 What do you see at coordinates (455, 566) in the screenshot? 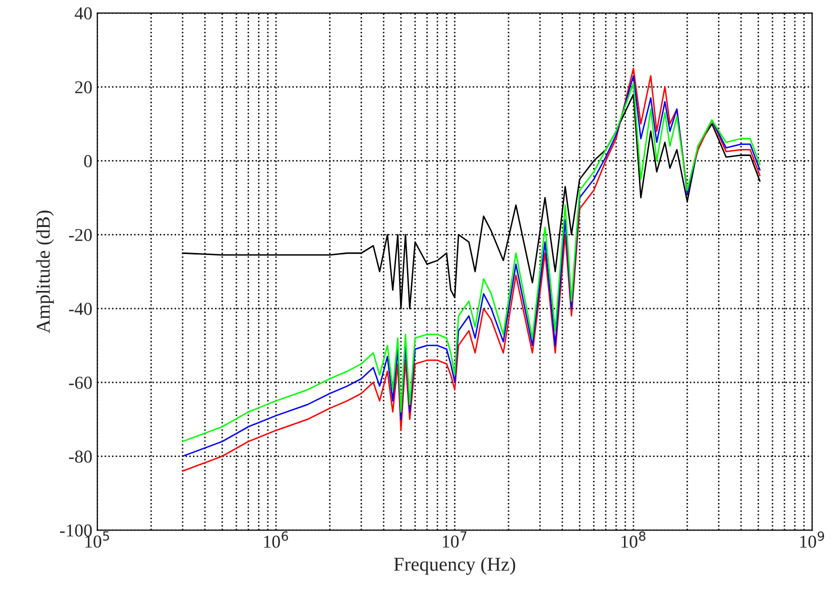
I see `x-axis-title: Frequency (Hz)` at bounding box center [455, 566].